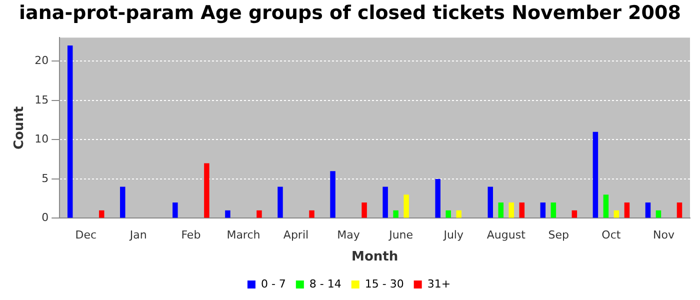  I want to click on y-tick-label: 0, so click(45, 217).